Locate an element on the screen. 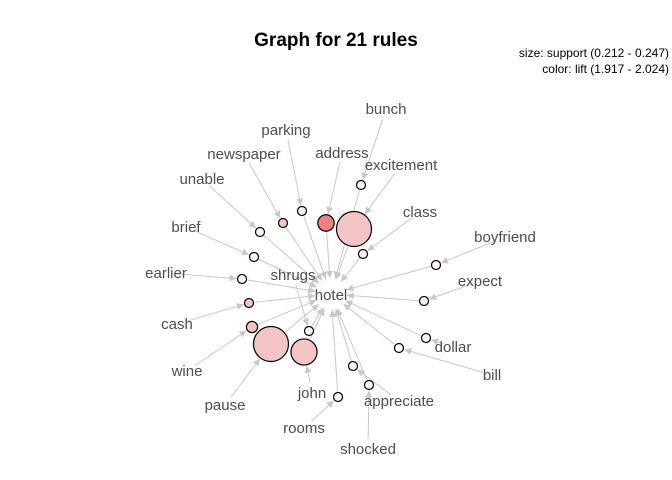 The width and height of the screenshot is (672, 480). item-label-newspaper: newspaper is located at coordinates (243, 154).